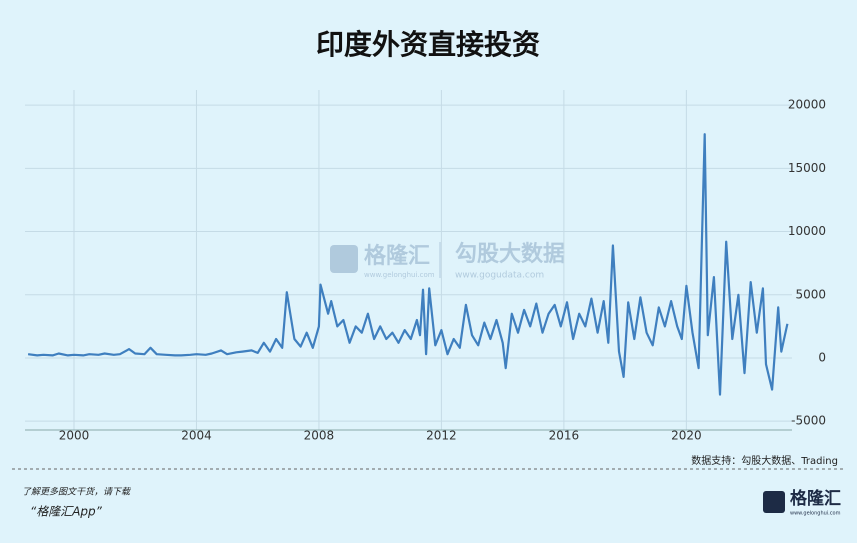 This screenshot has height=543, width=857. Describe the element at coordinates (344, 259) in the screenshot. I see `watermark-icon` at that location.